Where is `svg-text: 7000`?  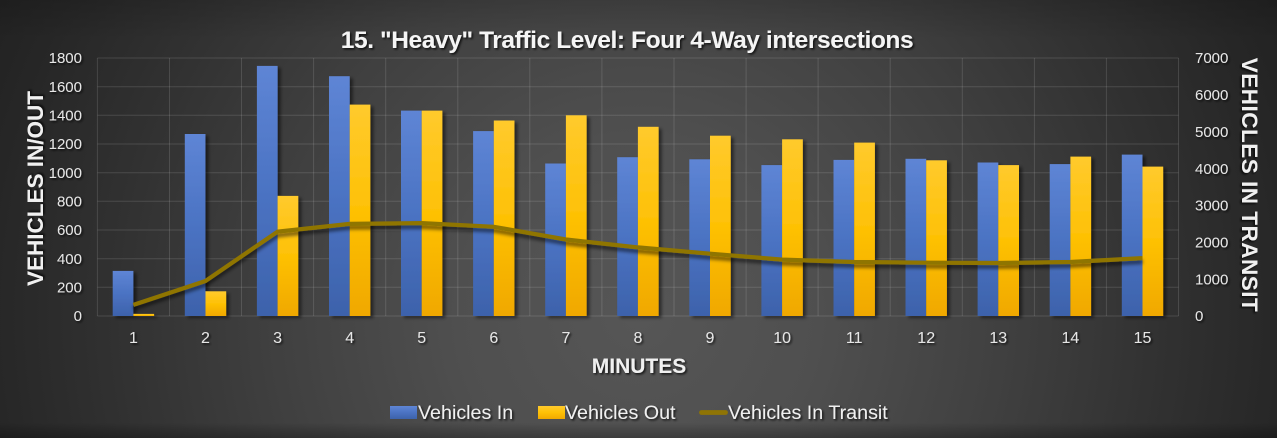
svg-text: 7000 is located at coordinates (1211, 58).